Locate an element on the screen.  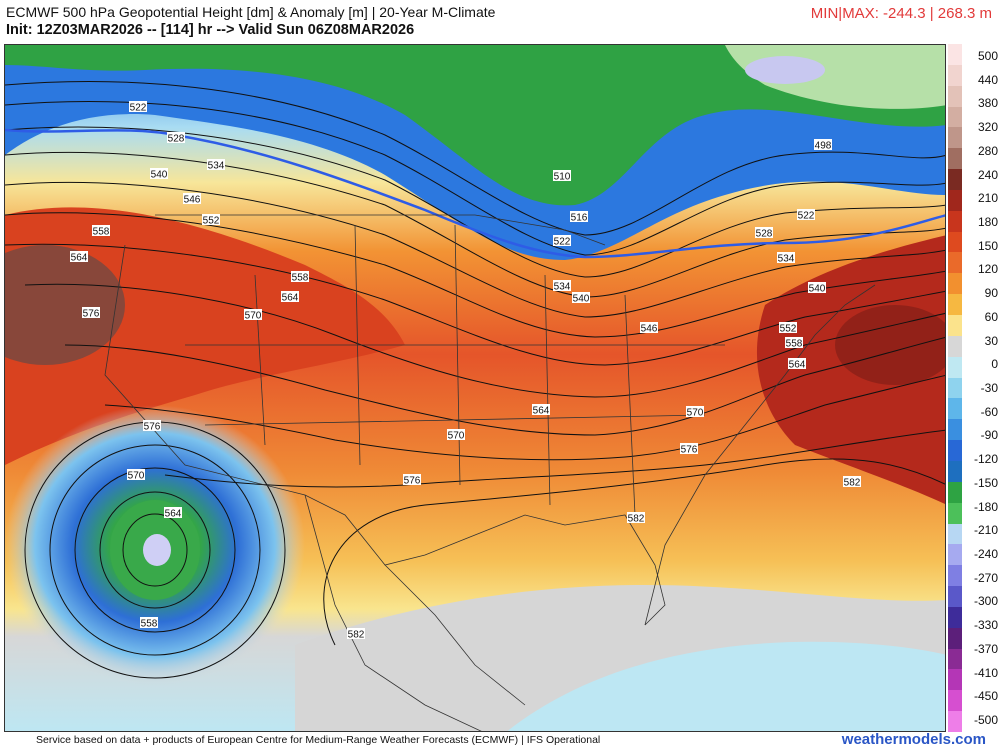
colorbar-label: 280 is located at coordinates (987, 150).